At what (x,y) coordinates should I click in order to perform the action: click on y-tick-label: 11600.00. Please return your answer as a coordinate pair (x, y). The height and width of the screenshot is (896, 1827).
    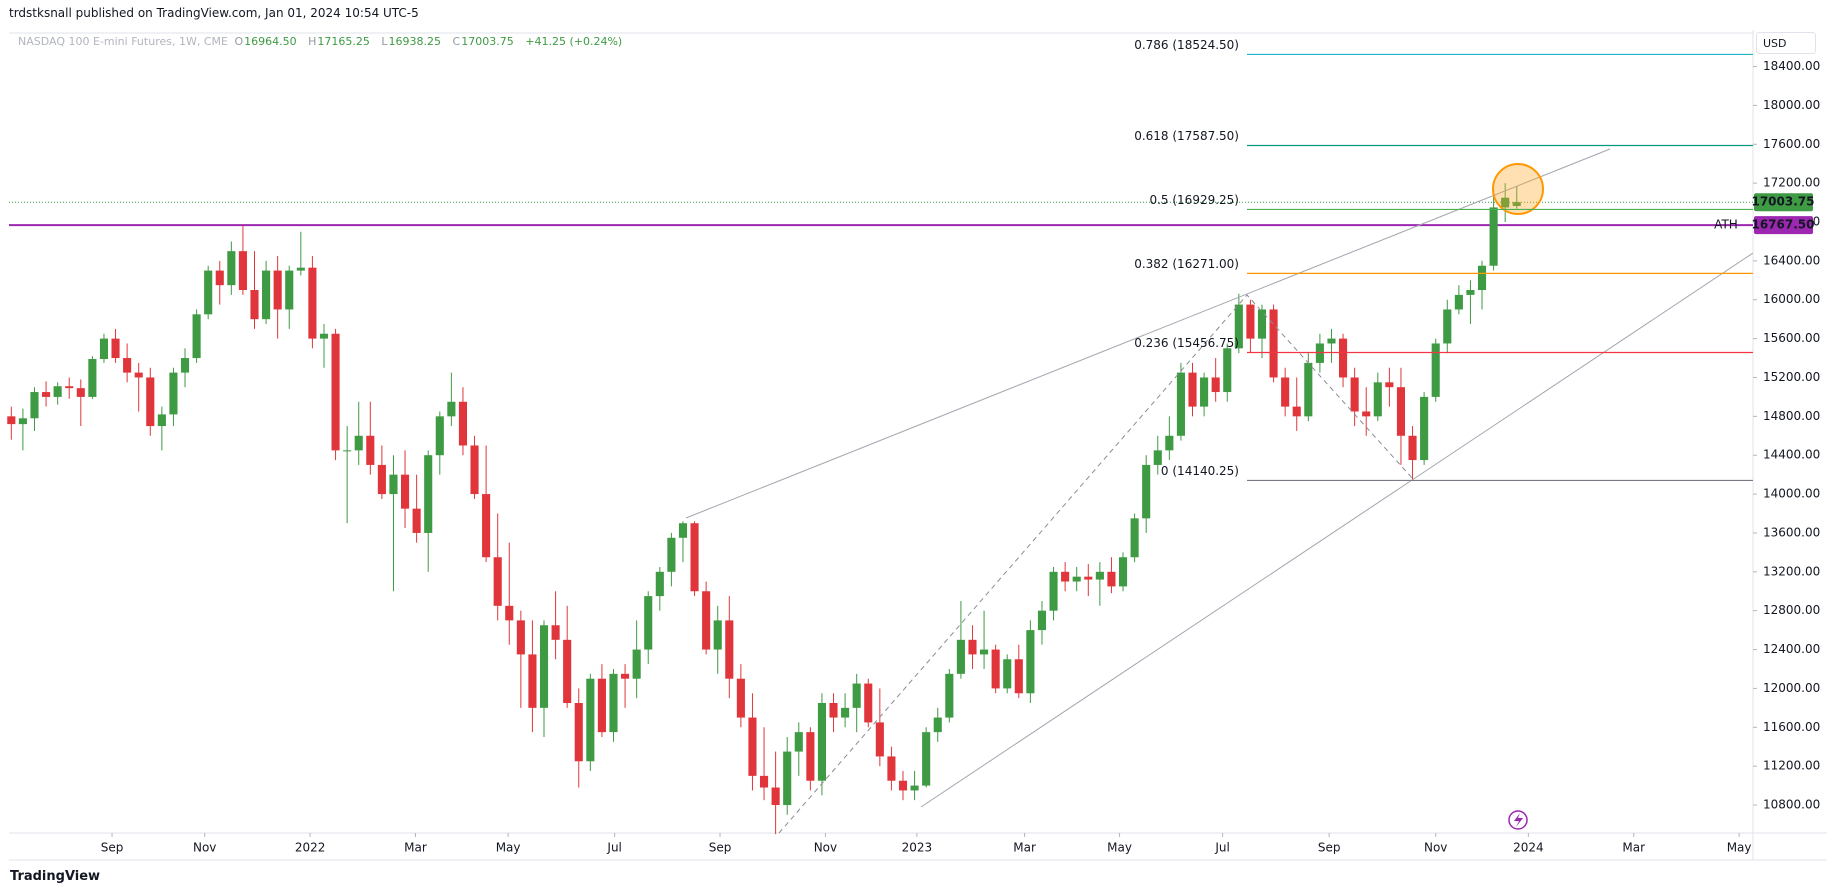
    Looking at the image, I should click on (1791, 727).